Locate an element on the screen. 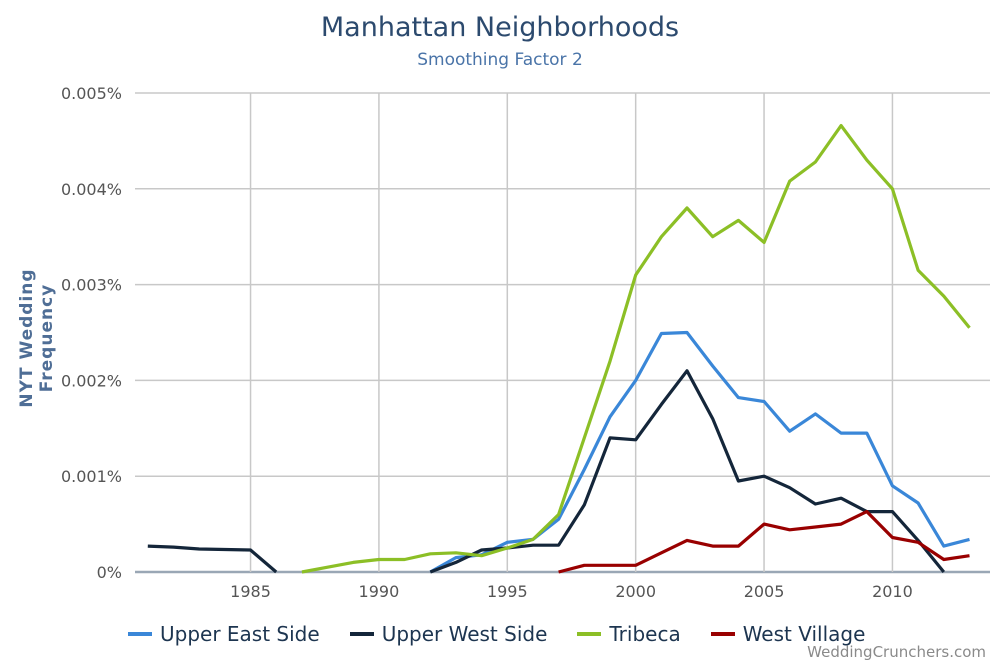  y-tick-label: 0.002% is located at coordinates (91, 380).